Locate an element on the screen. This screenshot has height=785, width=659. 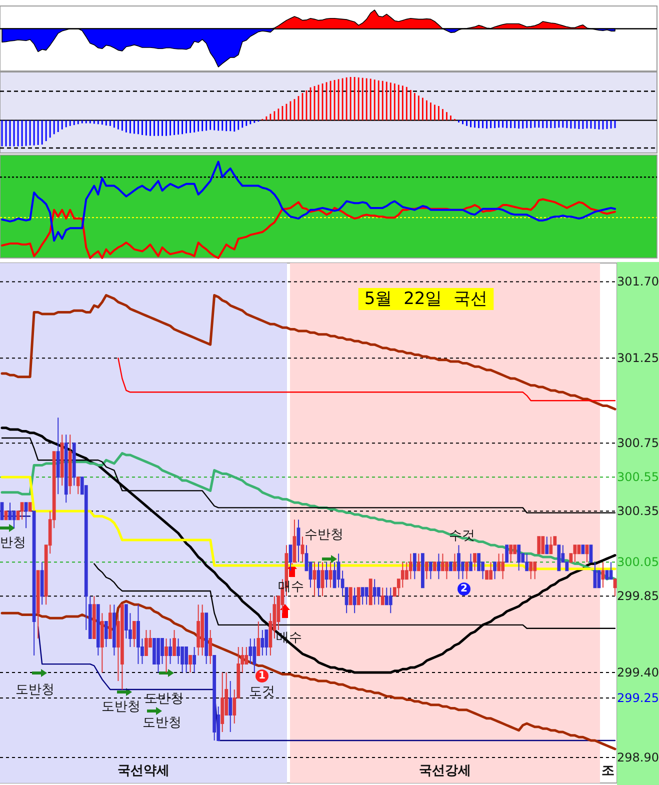
annotation: 수반청 is located at coordinates (324, 535).